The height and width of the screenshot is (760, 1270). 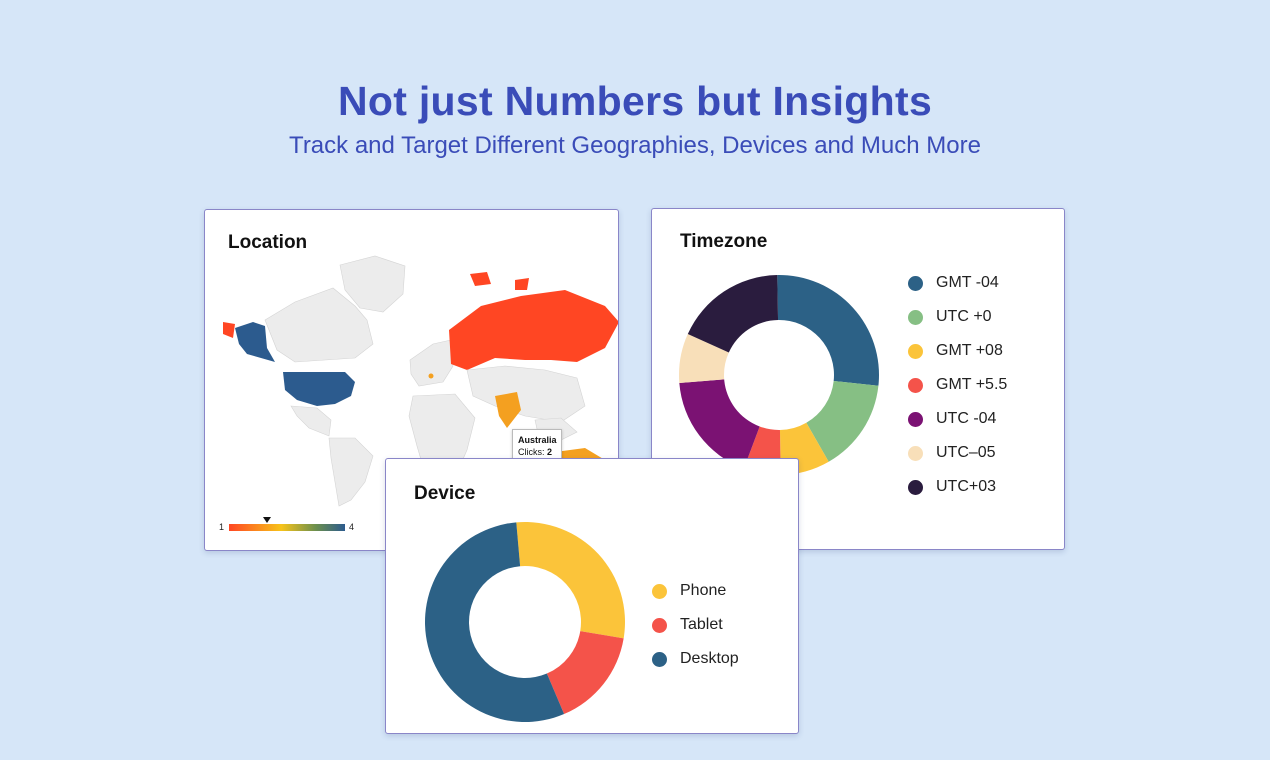 I want to click on device-donut-chart, so click(x=525, y=622).